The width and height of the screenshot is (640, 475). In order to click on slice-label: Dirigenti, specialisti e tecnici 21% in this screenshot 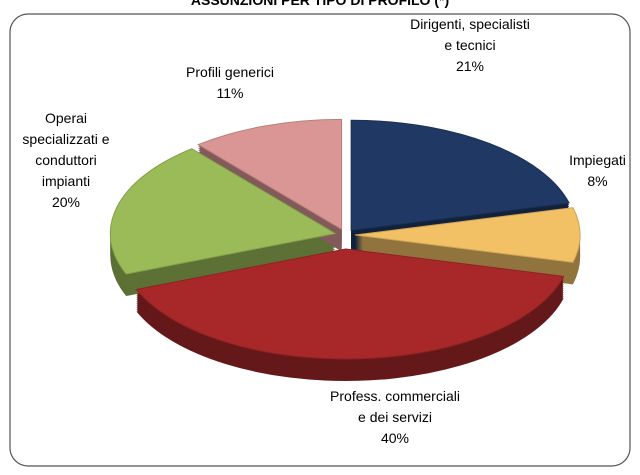, I will do `click(470, 45)`.